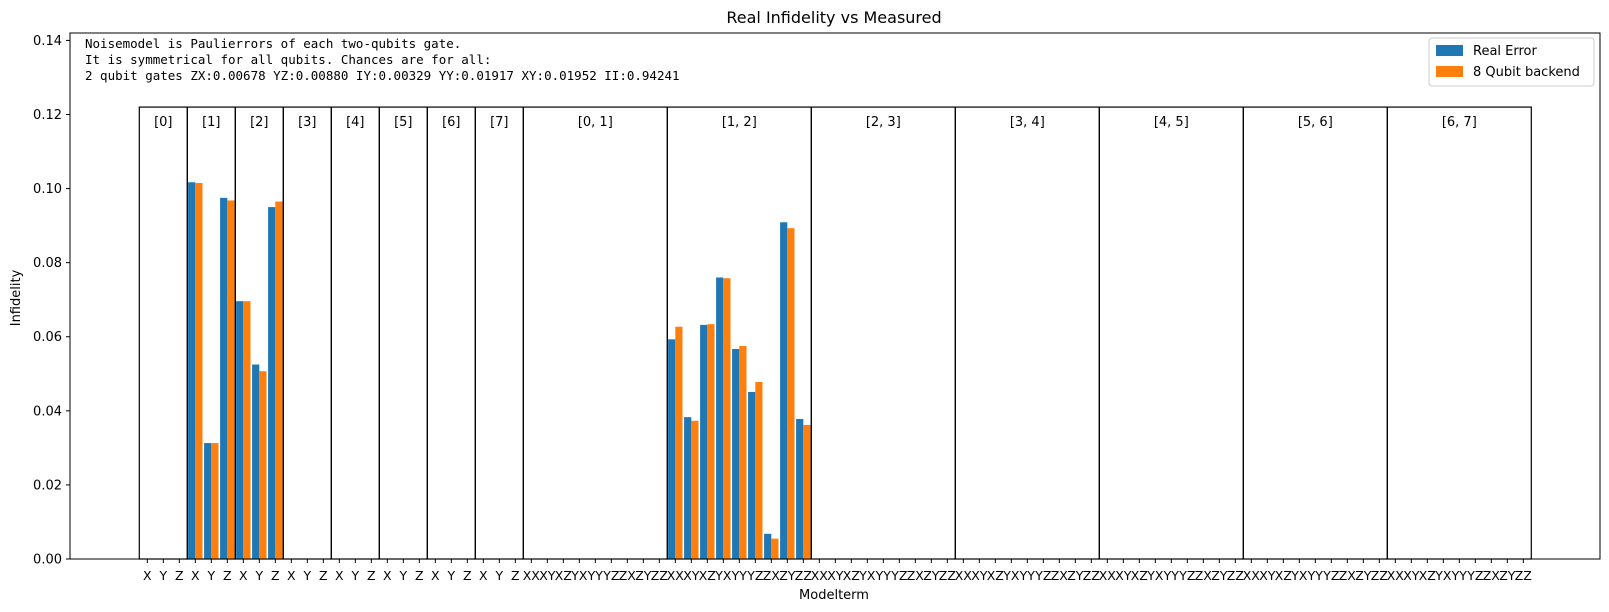 The width and height of the screenshot is (1609, 612). Describe the element at coordinates (47, 263) in the screenshot. I see `y-tick-label: 0.08` at that location.